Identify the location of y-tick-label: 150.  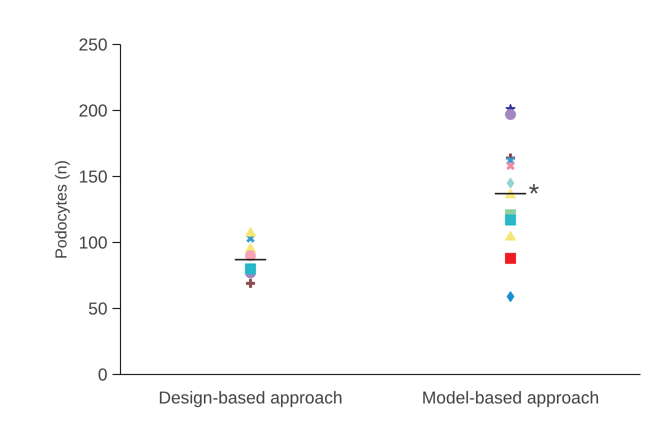
(93, 176).